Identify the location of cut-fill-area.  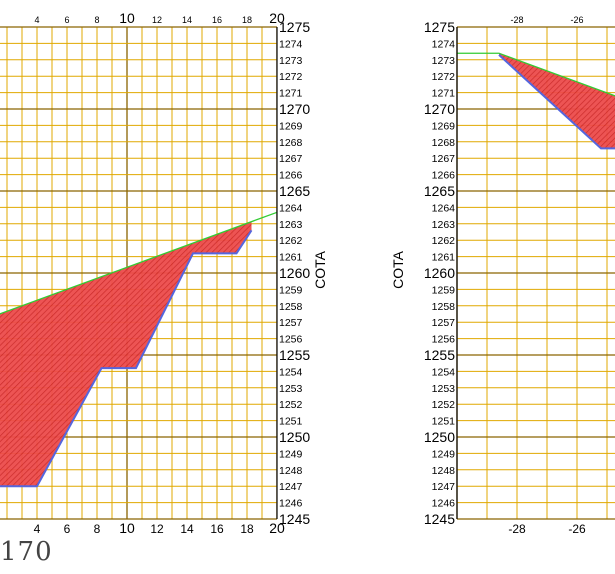
(557, 101).